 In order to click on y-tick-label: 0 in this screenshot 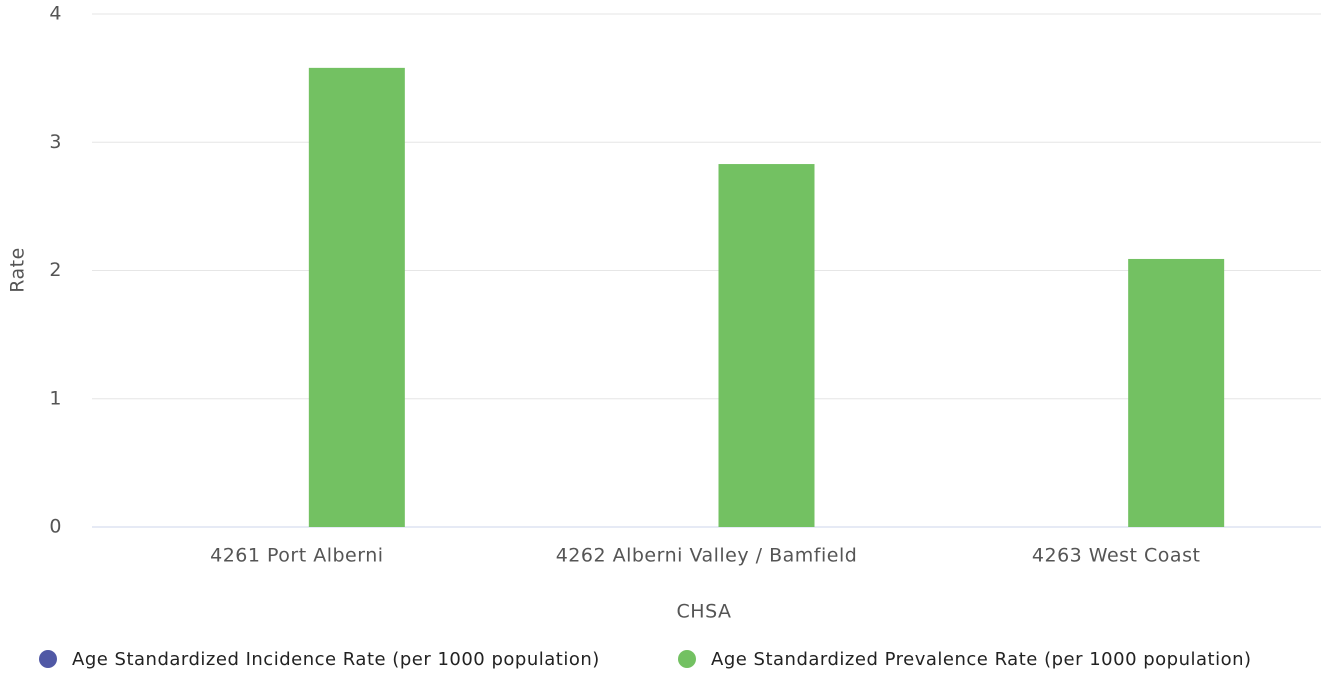, I will do `click(55, 527)`.